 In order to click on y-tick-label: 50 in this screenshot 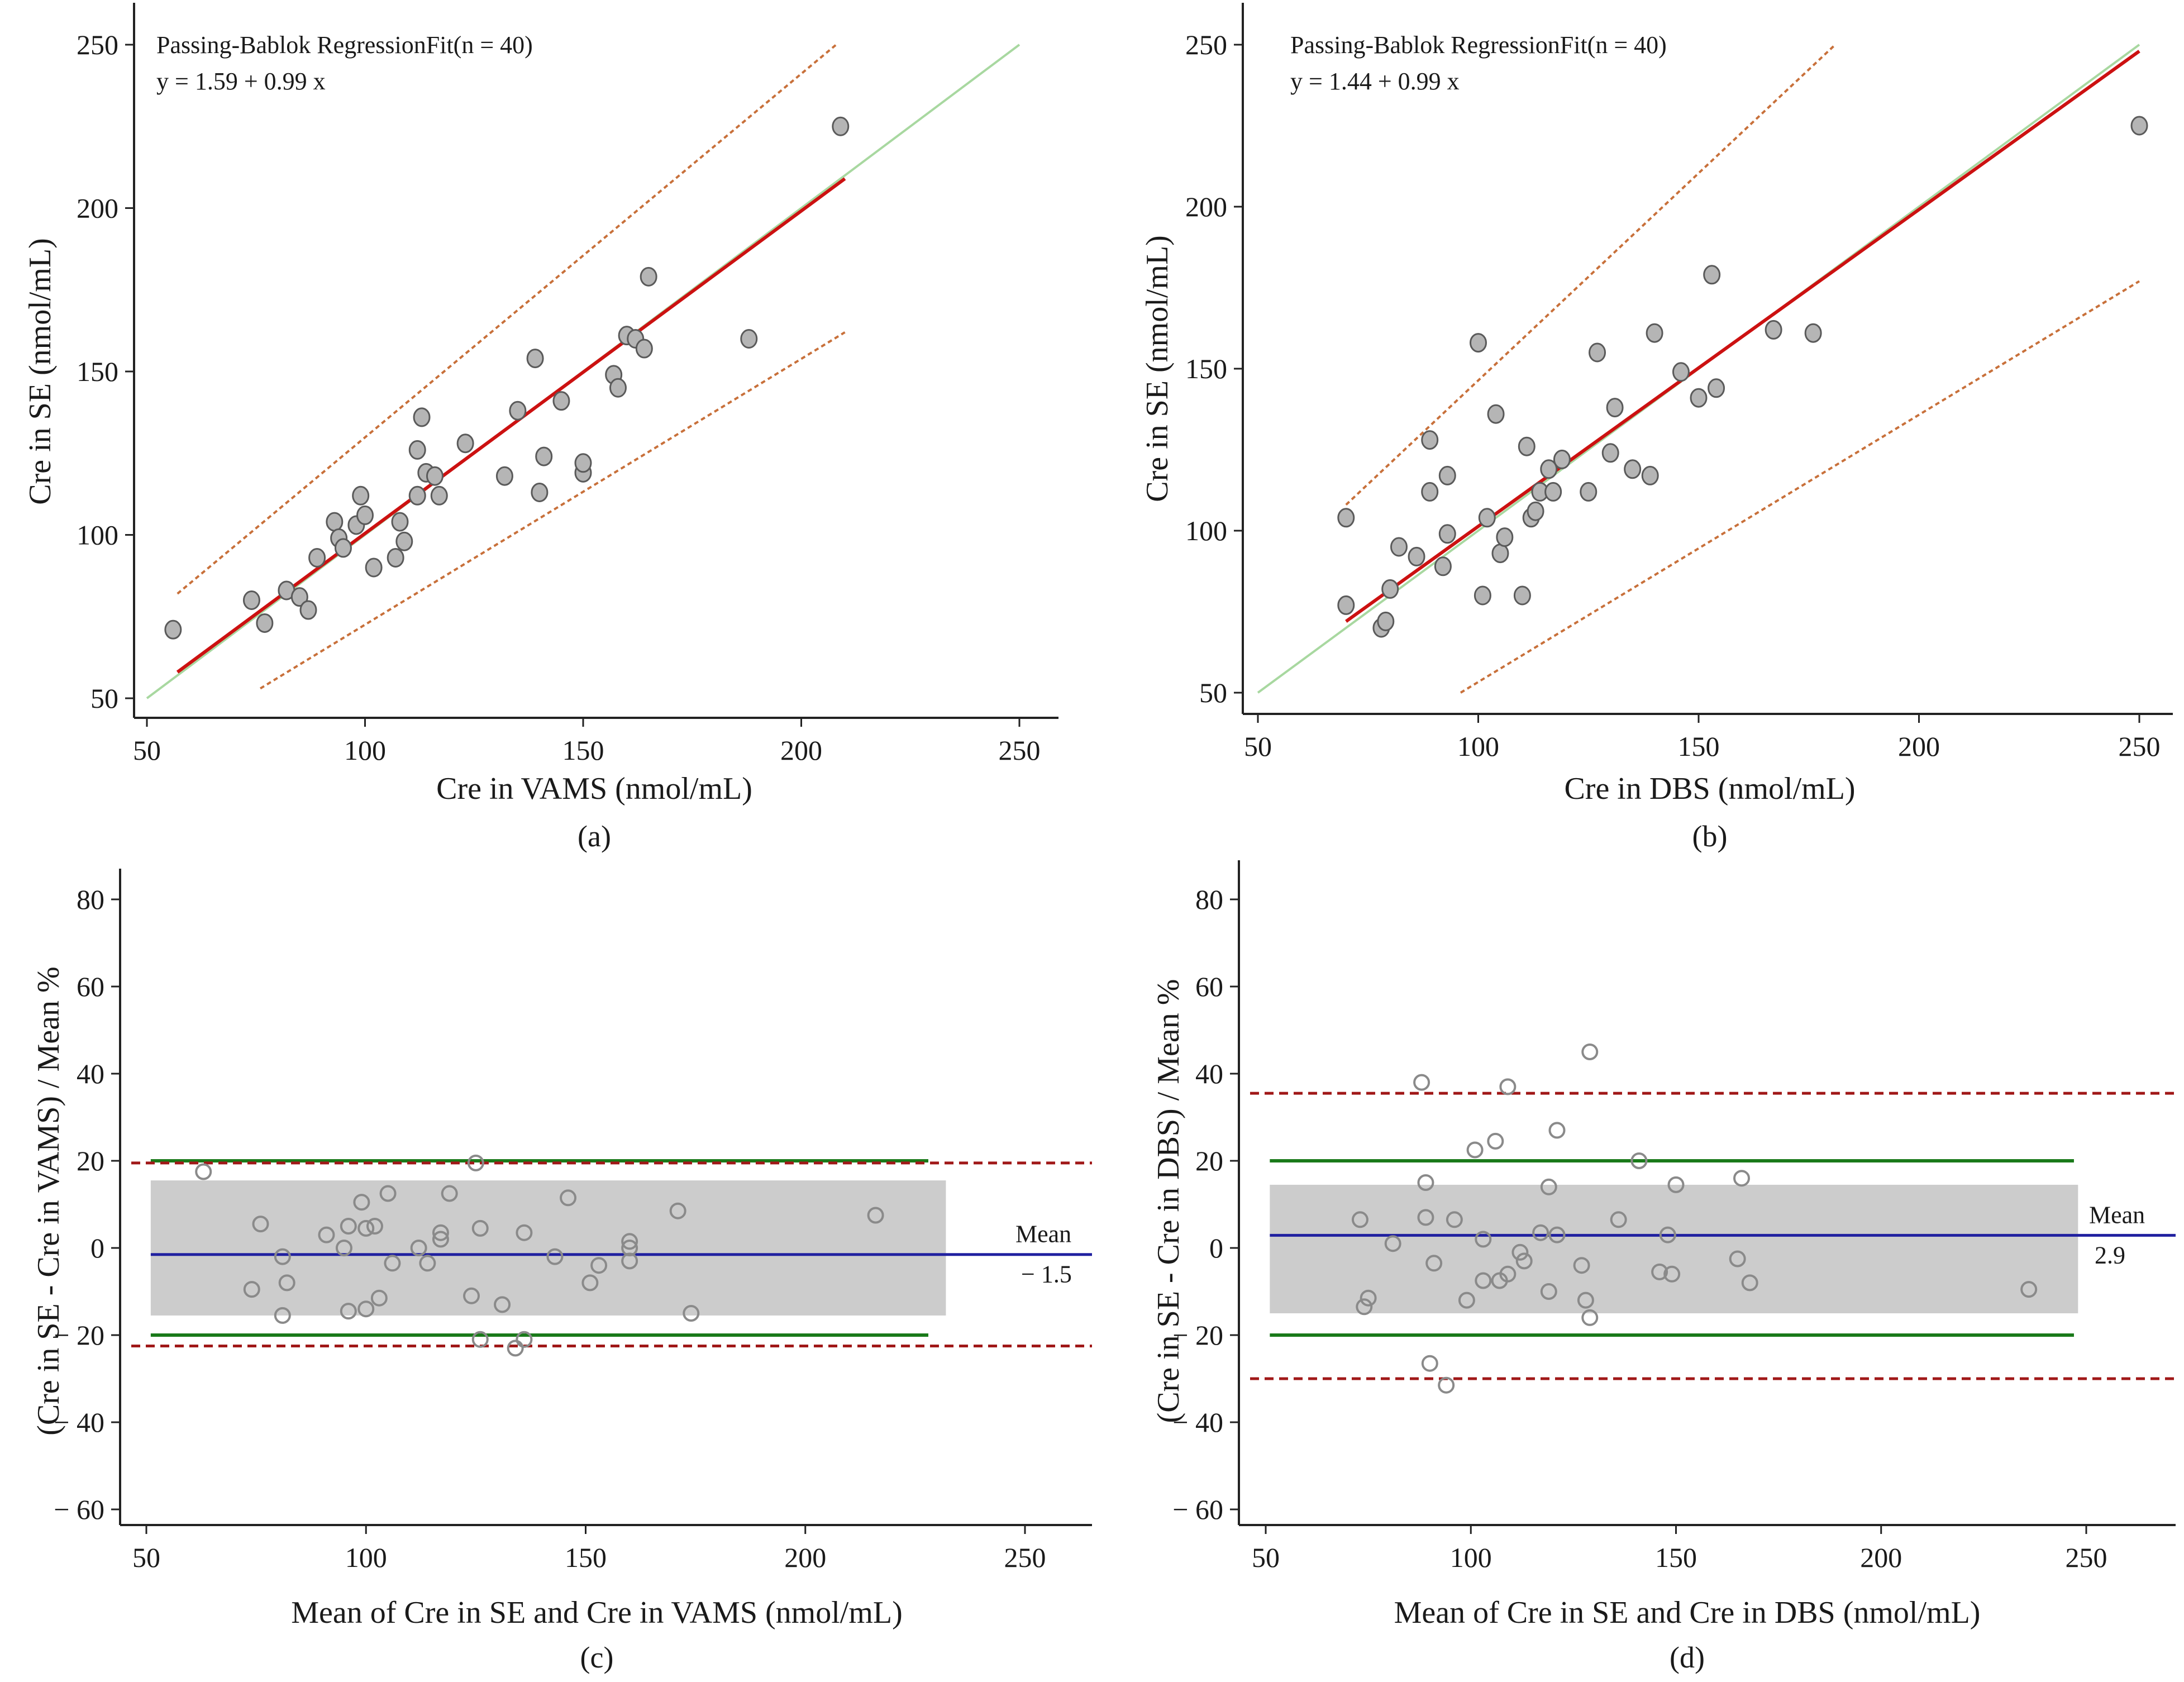, I will do `click(1213, 692)`.